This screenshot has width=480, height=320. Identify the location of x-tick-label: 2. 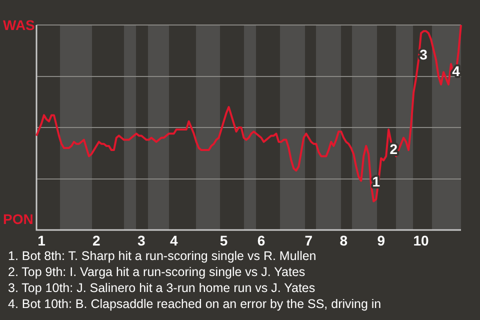
(96, 240).